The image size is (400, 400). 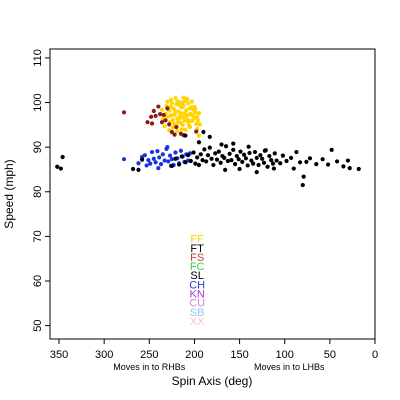 What do you see at coordinates (149, 367) in the screenshot?
I see `direction-label: Moves in to RHBs` at bounding box center [149, 367].